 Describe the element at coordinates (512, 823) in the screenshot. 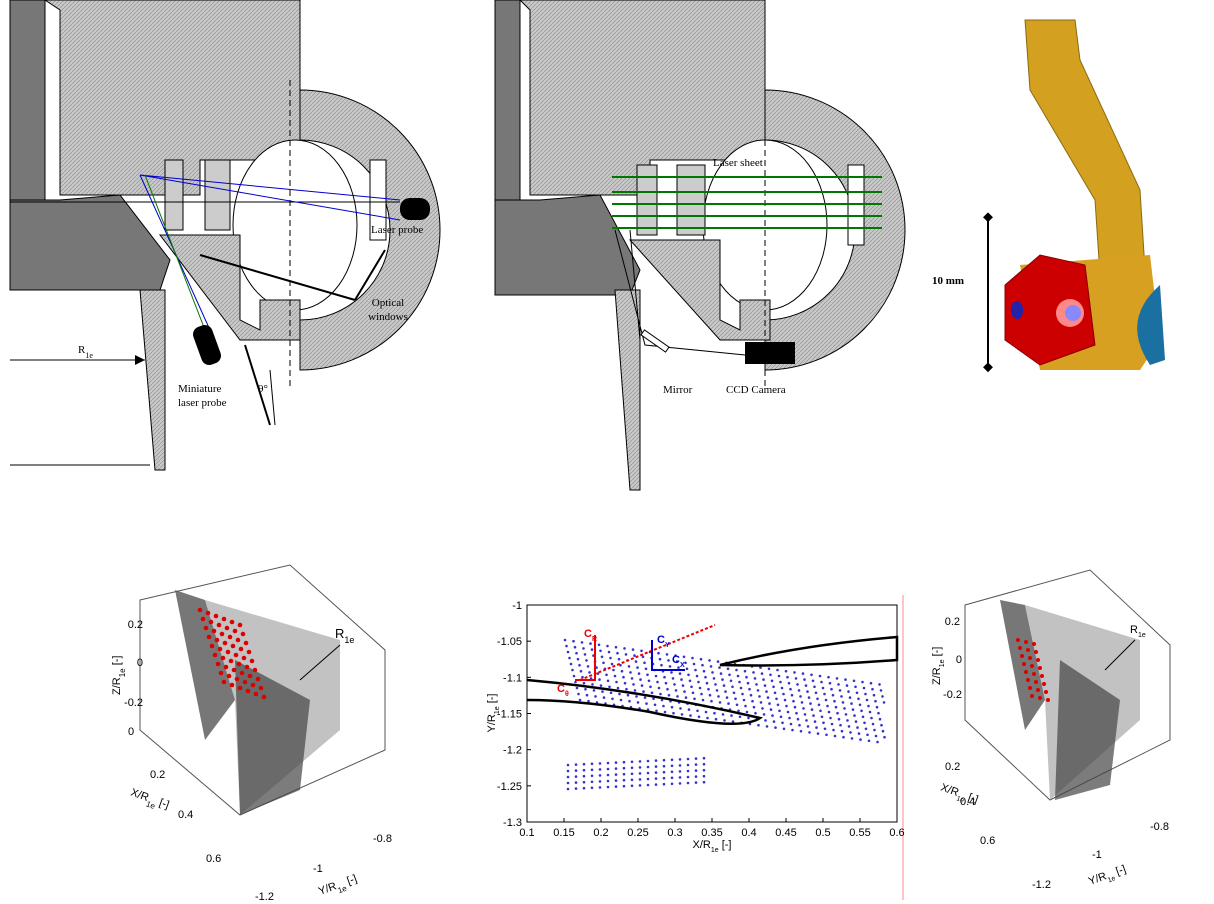

I see `y-tick-label: -1.3` at that location.